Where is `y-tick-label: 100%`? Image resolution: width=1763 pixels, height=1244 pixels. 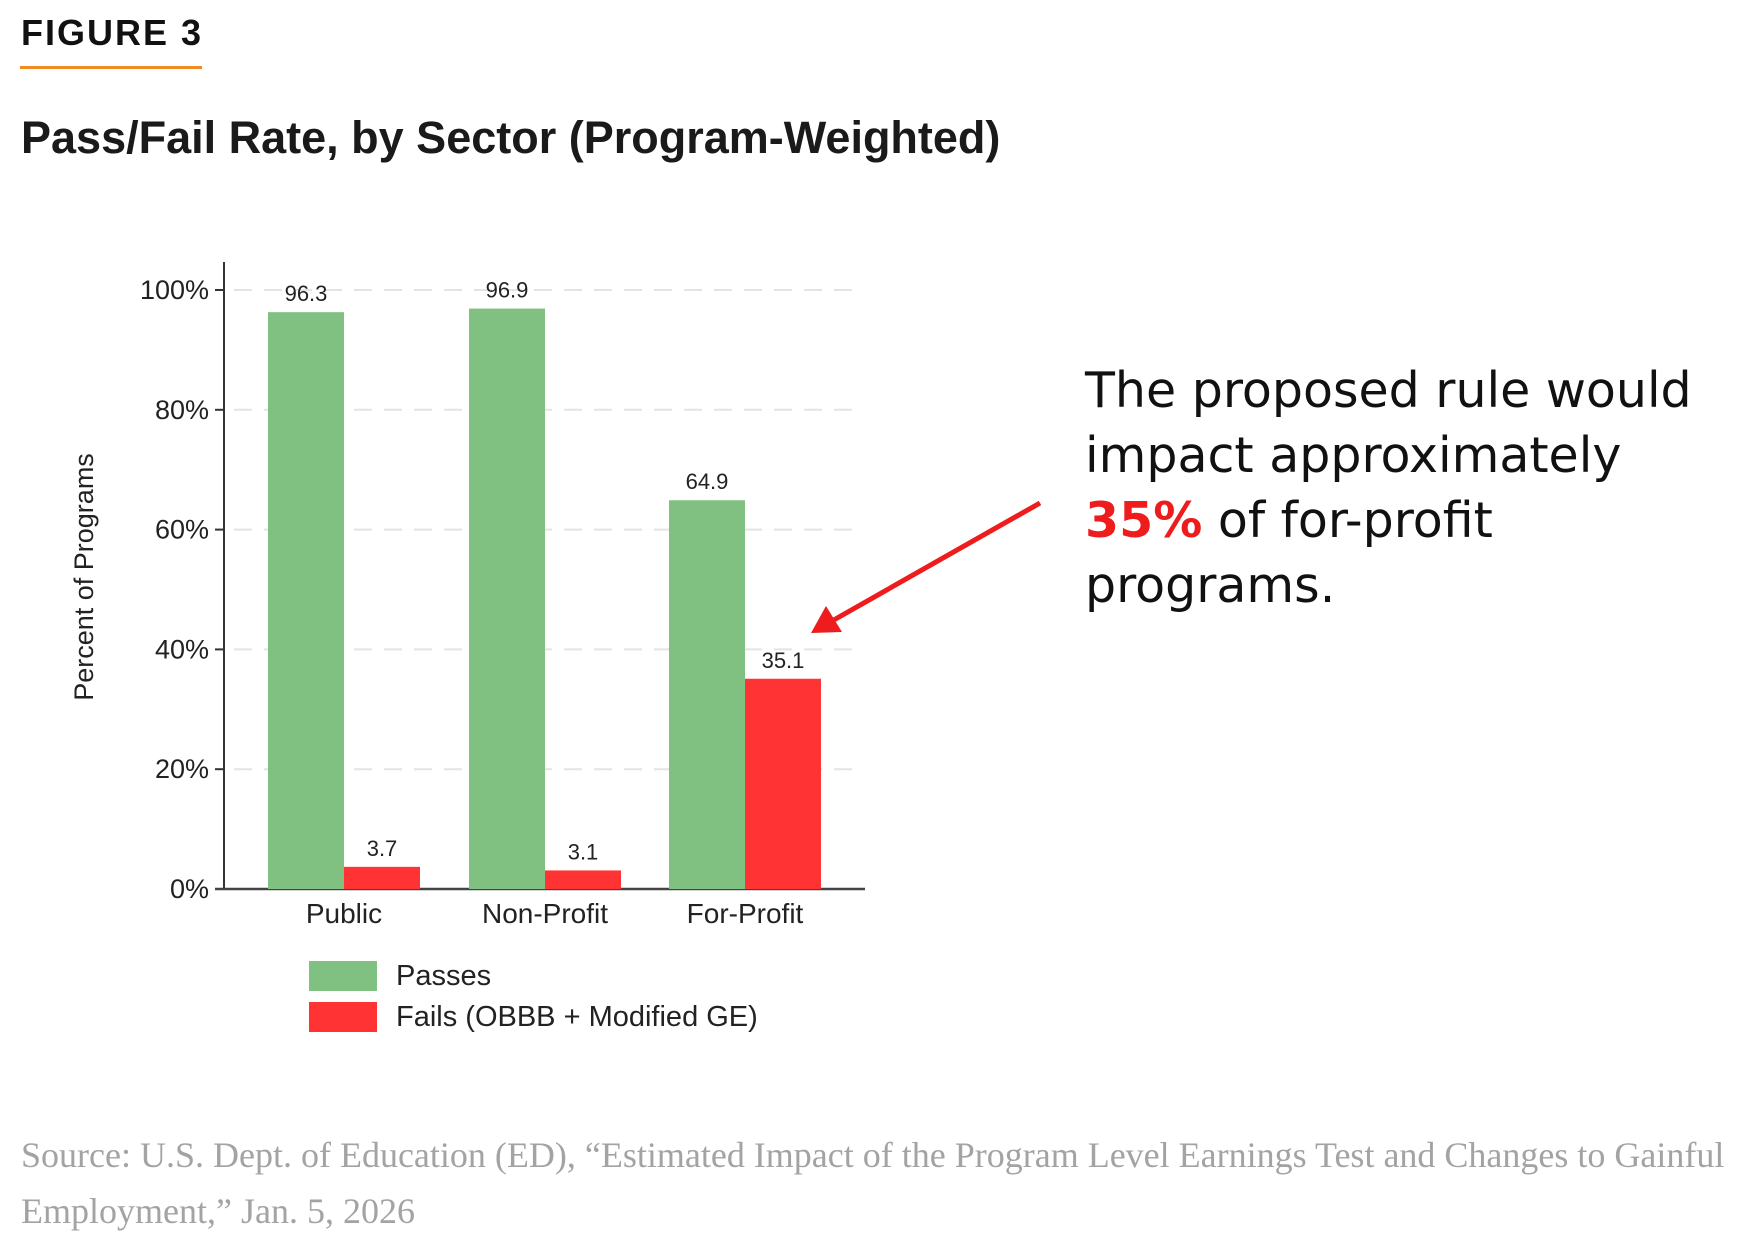 y-tick-label: 100% is located at coordinates (174, 290).